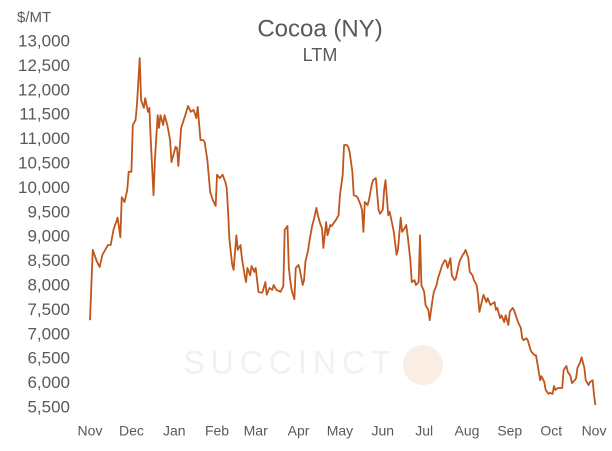  I want to click on watermark-text: SUCCINCT, so click(289, 362).